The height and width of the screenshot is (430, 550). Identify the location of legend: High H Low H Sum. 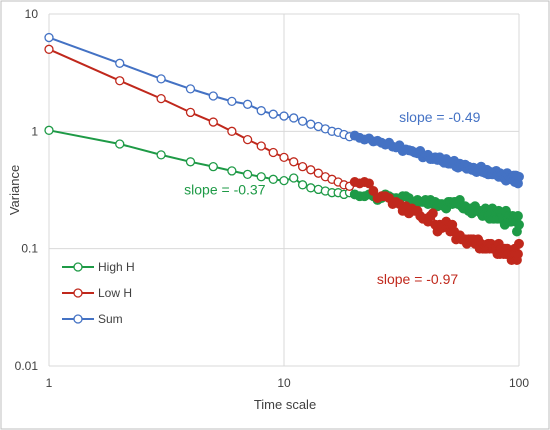
(98, 293).